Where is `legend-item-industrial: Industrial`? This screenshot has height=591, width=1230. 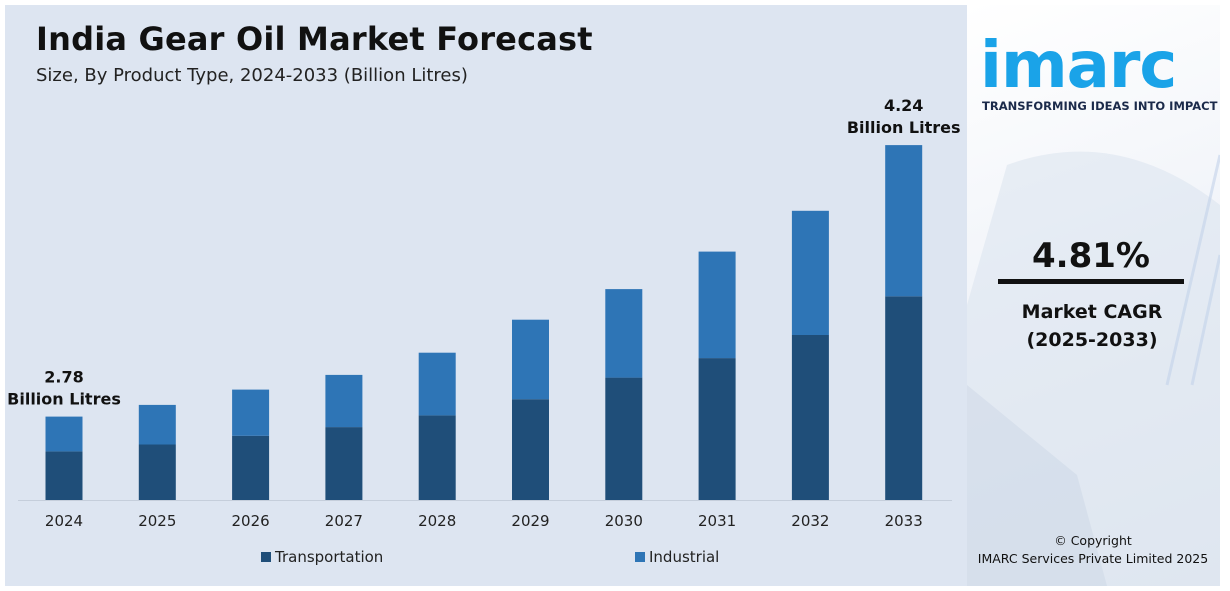
legend-item-industrial: Industrial is located at coordinates (677, 557).